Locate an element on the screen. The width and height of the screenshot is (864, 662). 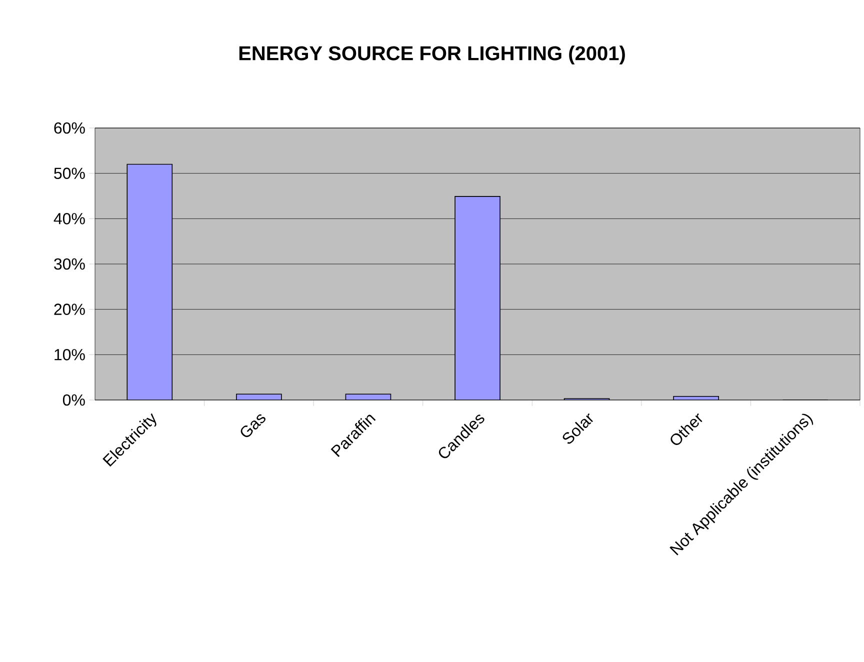
x-tick-label: Gas is located at coordinates (253, 426).